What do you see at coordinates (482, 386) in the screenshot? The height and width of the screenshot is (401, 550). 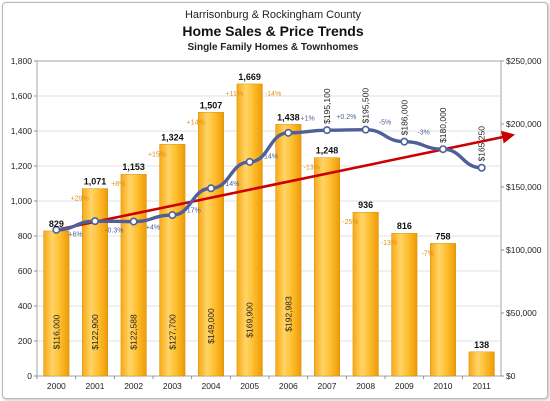 I see `x-axis-tick-label: 2011` at bounding box center [482, 386].